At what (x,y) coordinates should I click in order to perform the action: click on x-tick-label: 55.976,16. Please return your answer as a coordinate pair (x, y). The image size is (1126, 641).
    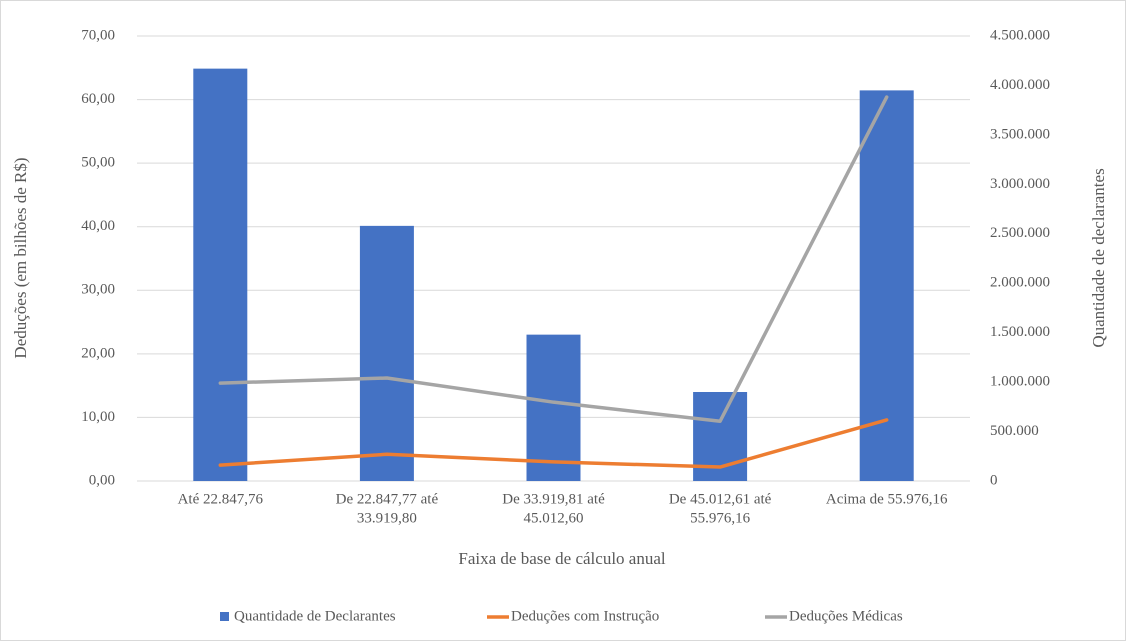
    Looking at the image, I should click on (720, 518).